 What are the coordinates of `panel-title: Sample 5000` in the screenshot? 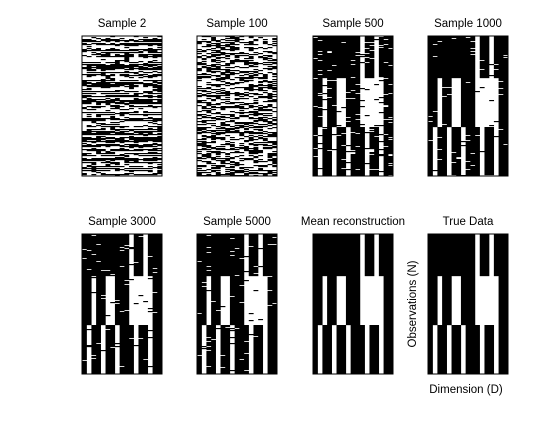 It's located at (237, 222).